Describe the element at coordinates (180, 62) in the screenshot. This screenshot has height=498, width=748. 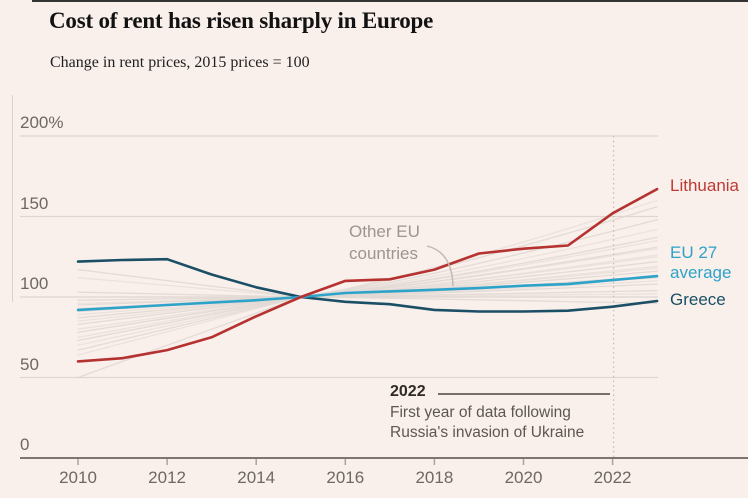
I see `chart-subtitle: Change in rent prices, 2015 prices = 100` at that location.